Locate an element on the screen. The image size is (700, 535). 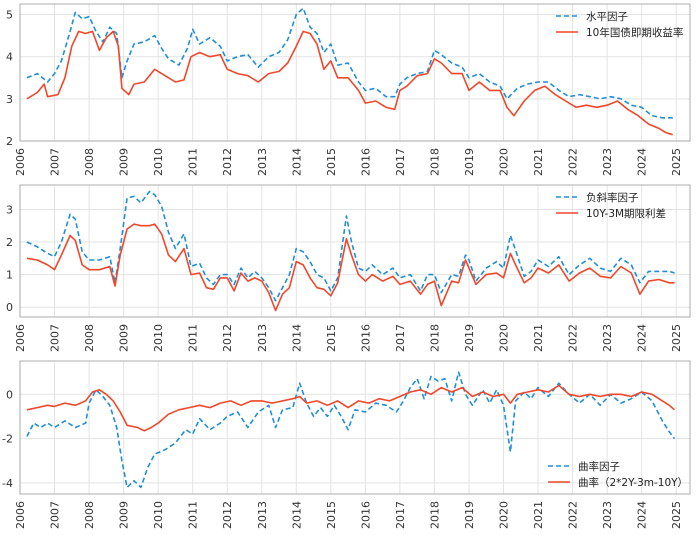
y-tick-label: 4 is located at coordinates (9, 57).